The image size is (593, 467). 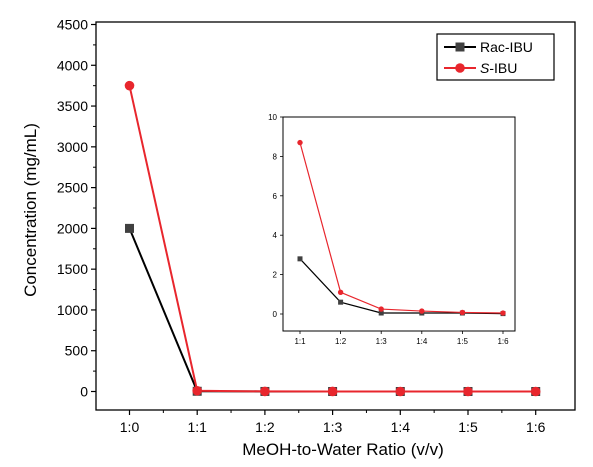 I want to click on y-axis-title: Concentration (mg/mL), so click(x=30, y=210).